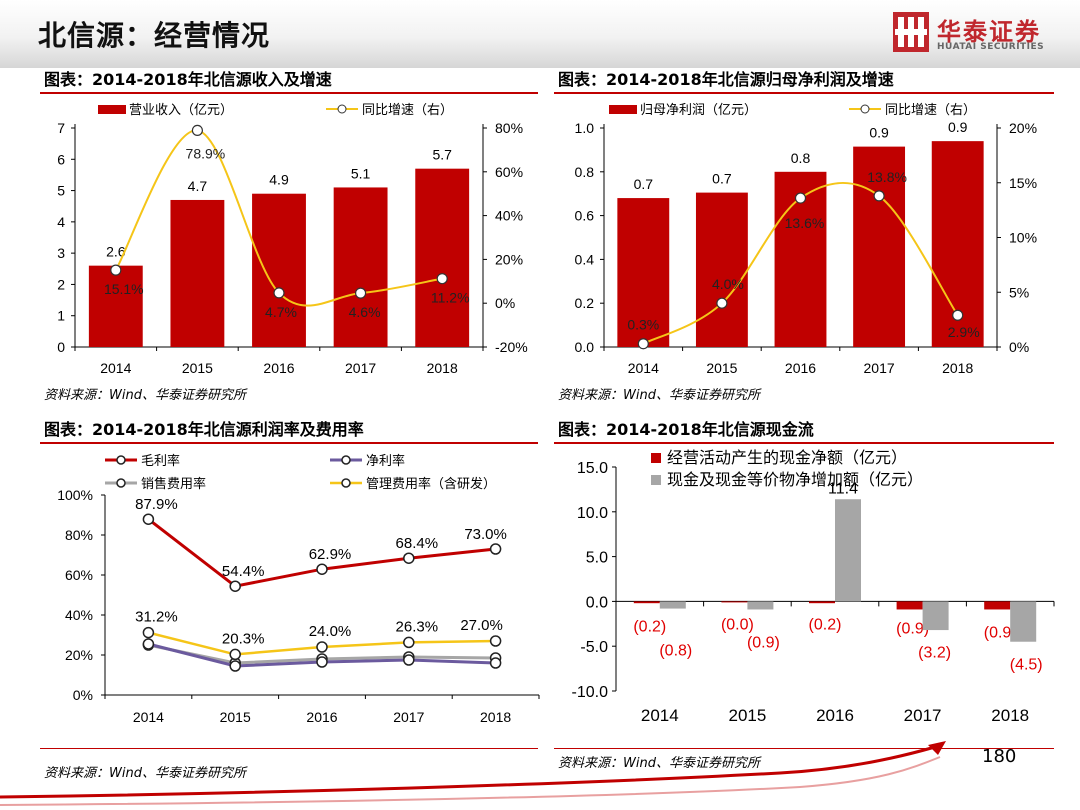  What do you see at coordinates (585, 216) in the screenshot?
I see `y-tick-label: 0.6` at bounding box center [585, 216].